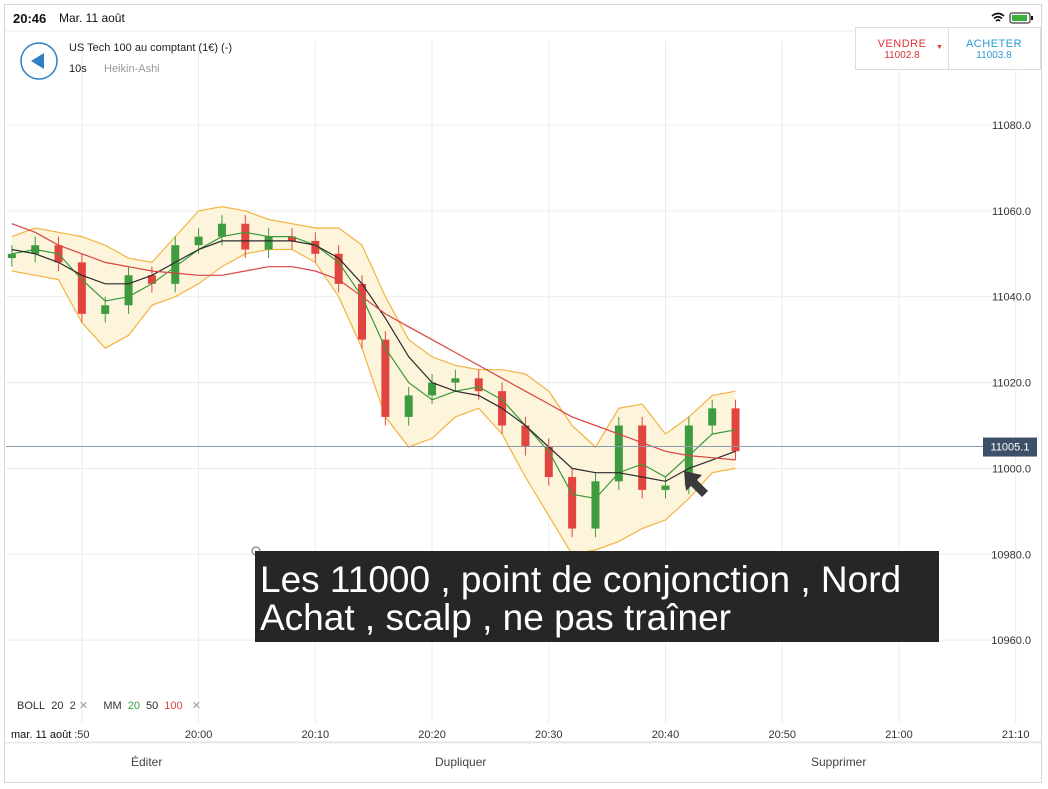 This screenshot has height=789, width=1048. What do you see at coordinates (72, 706) in the screenshot?
I see `boll-deviation: 2` at bounding box center [72, 706].